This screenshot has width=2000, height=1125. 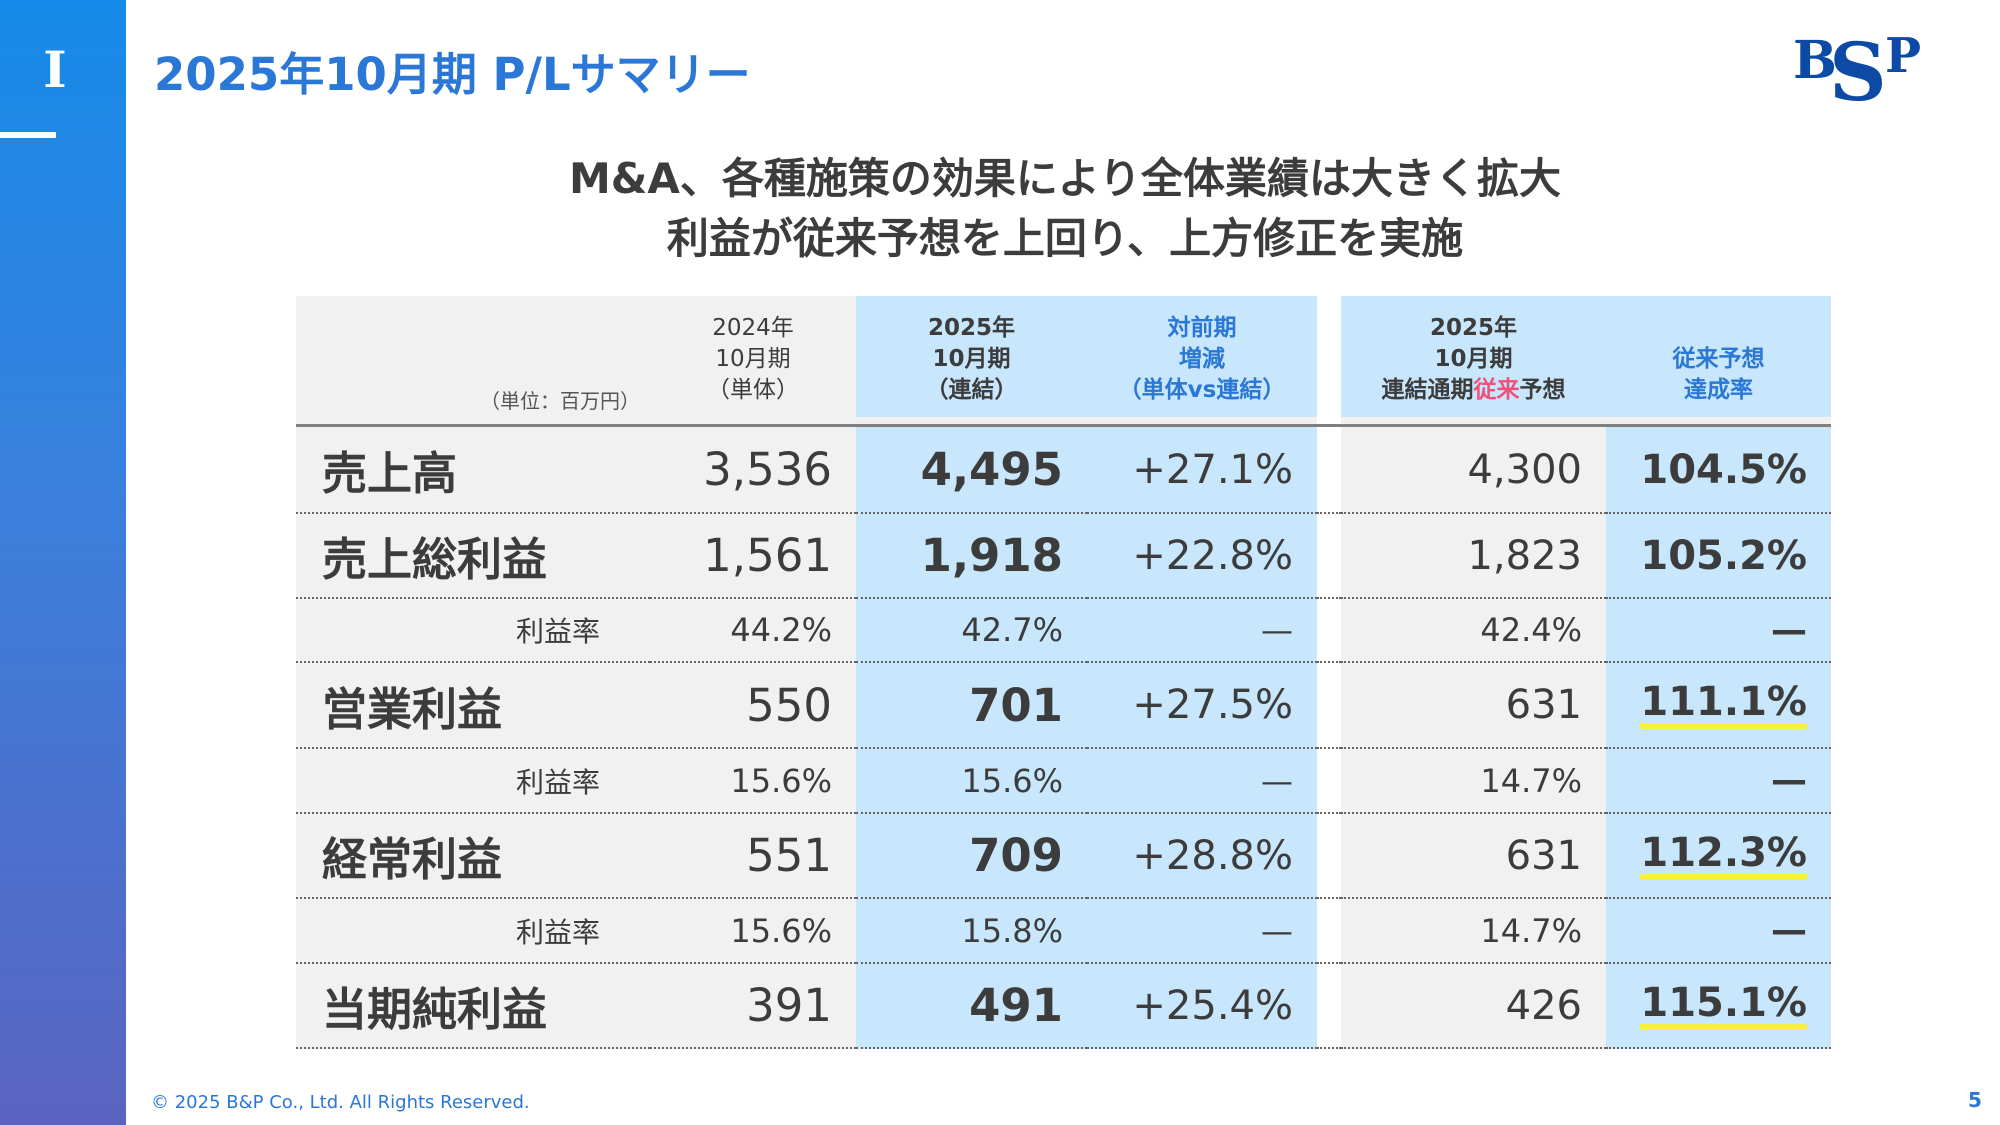 What do you see at coordinates (971, 556) in the screenshot?
I see `value-2025-cell: 1,918` at bounding box center [971, 556].